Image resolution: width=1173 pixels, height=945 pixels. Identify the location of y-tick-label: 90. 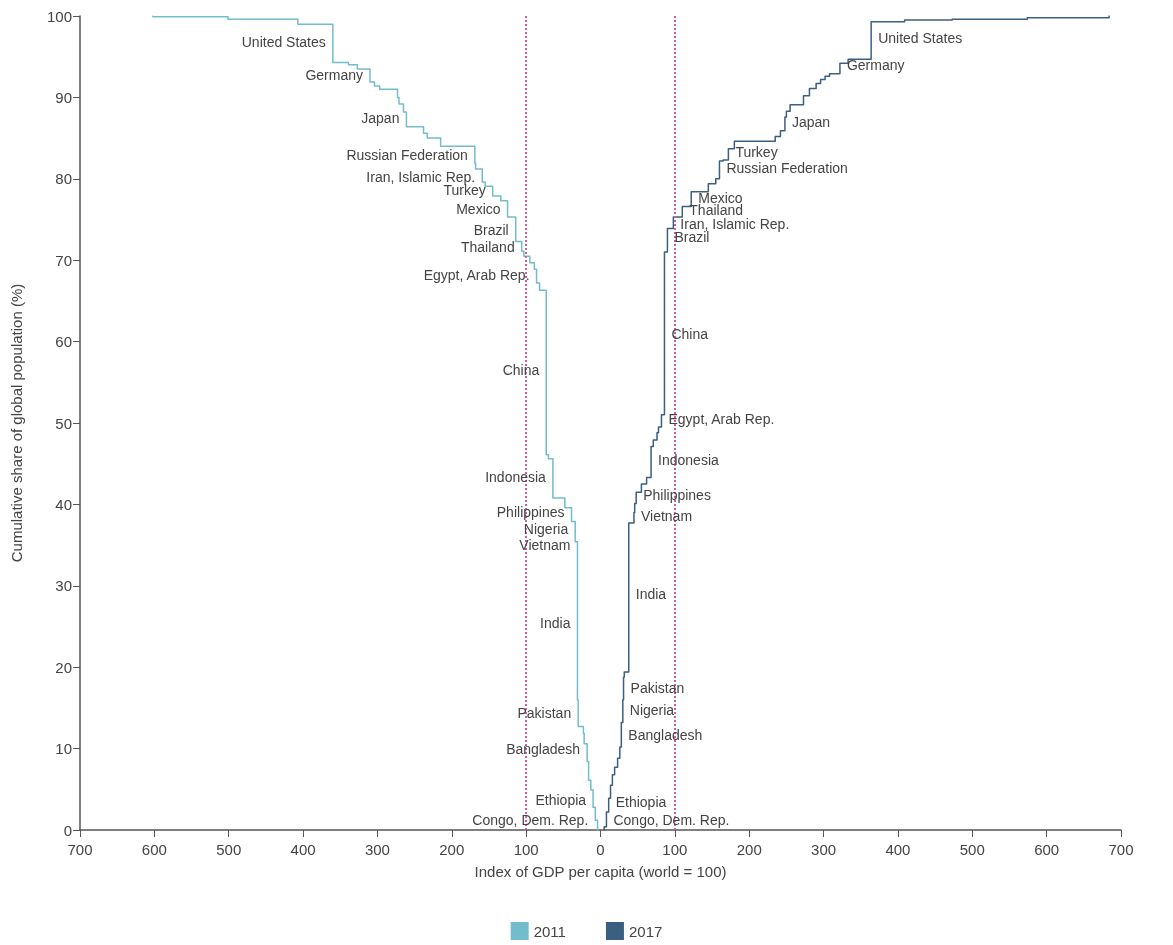
(63, 97).